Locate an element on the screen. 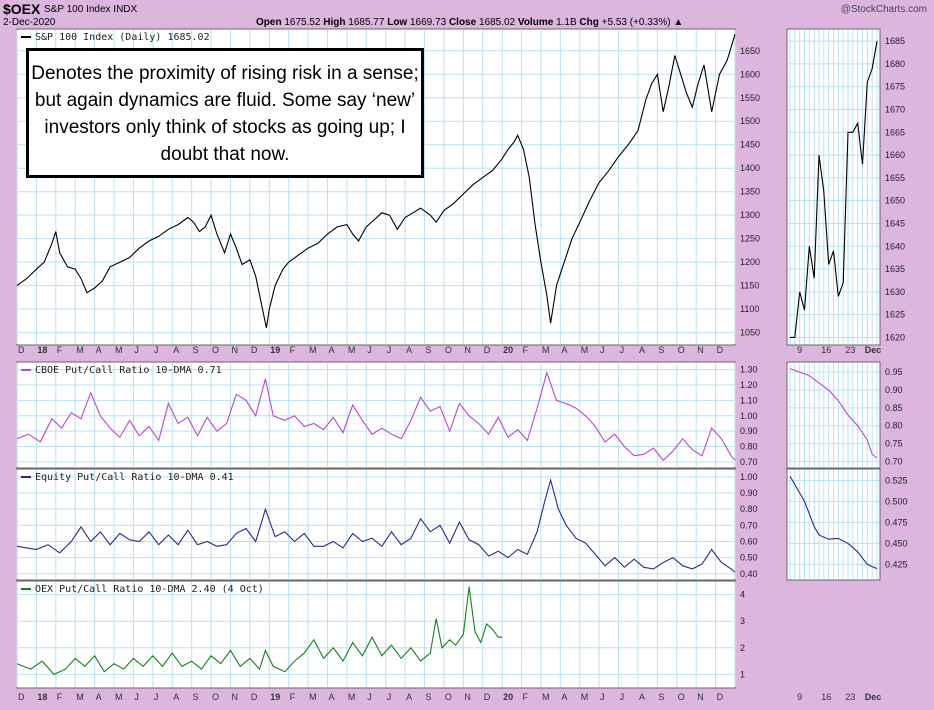 The image size is (934, 710). detail-y-tick-label: 1685 is located at coordinates (895, 41).